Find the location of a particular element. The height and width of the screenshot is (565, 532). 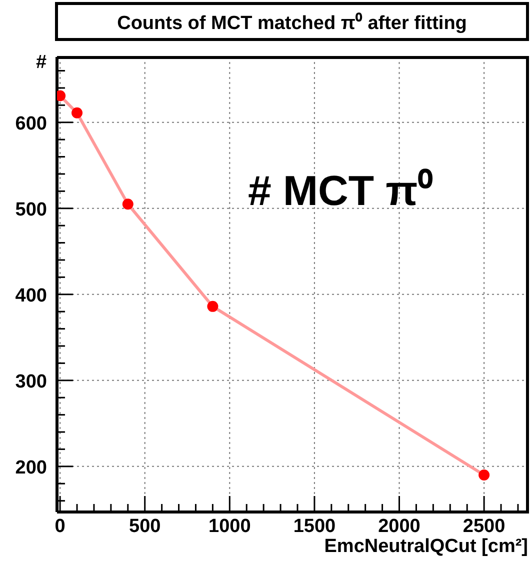

y-tick-label: 200 is located at coordinates (31, 467).